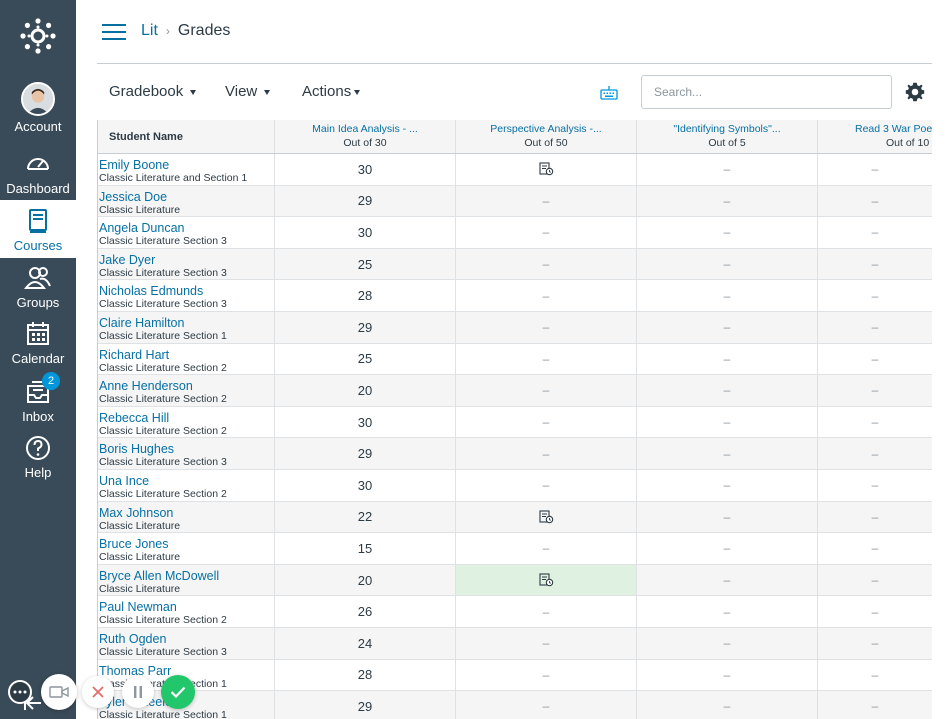  Describe the element at coordinates (20, 692) in the screenshot. I see `more-options-button` at that location.